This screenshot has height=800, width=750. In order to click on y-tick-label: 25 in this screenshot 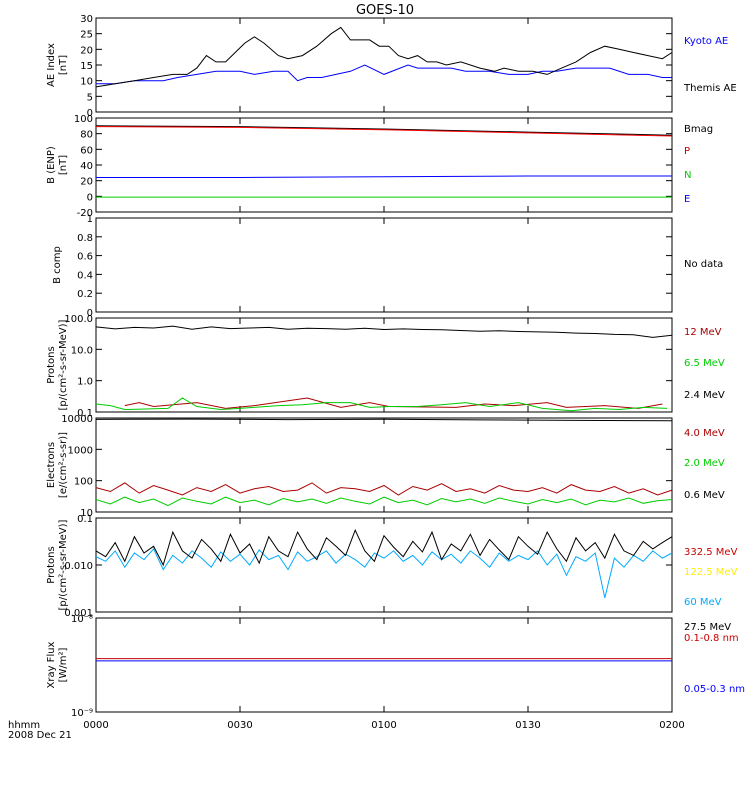, I will do `click(86, 35)`.